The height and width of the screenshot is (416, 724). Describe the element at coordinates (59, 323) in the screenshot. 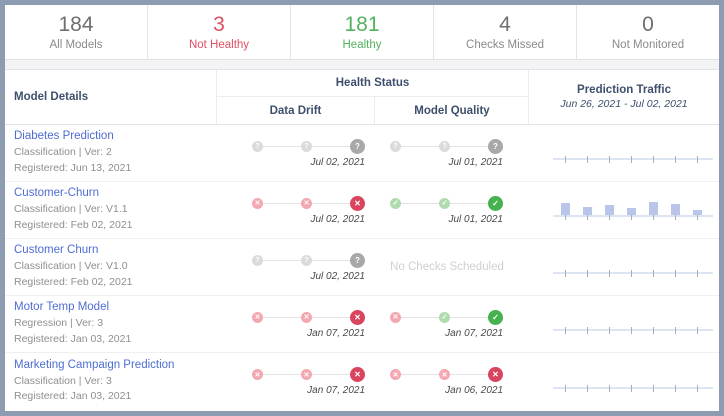

I see `model-type-version: Regression | Ver: 3` at that location.